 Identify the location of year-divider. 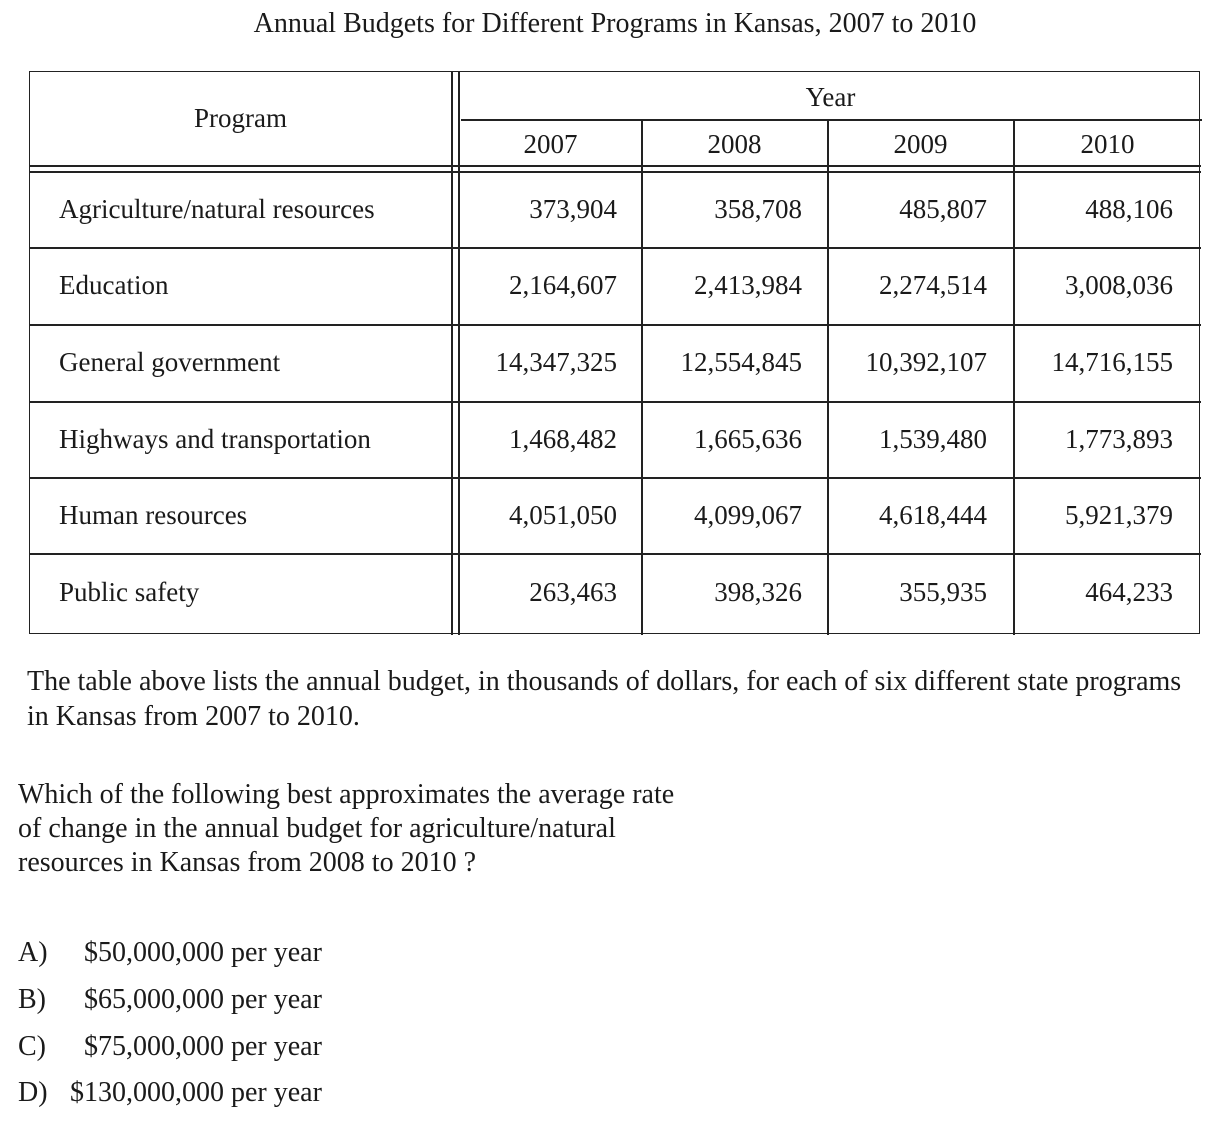
(831, 120).